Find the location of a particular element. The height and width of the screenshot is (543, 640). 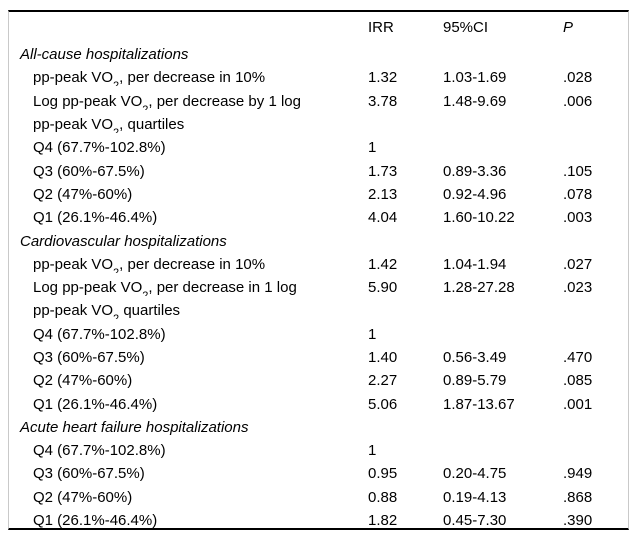

table-row: Q3 (60%-67.5%) 1.40 0.56-3.49 .470 is located at coordinates (318, 357).